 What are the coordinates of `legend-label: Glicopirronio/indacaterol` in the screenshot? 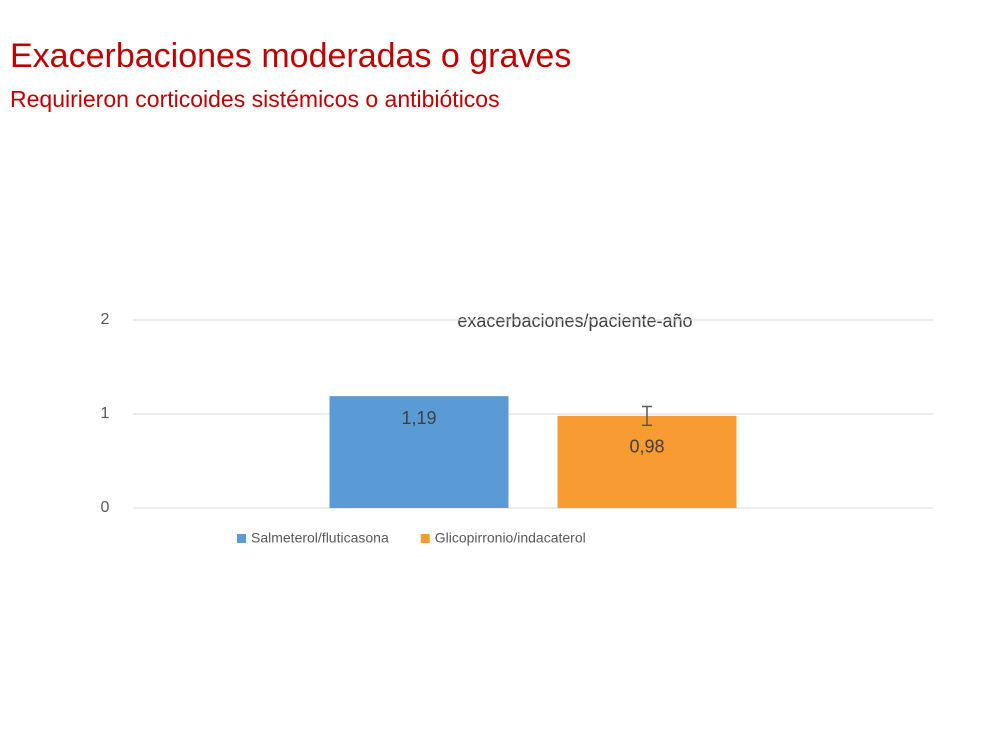 It's located at (510, 538).